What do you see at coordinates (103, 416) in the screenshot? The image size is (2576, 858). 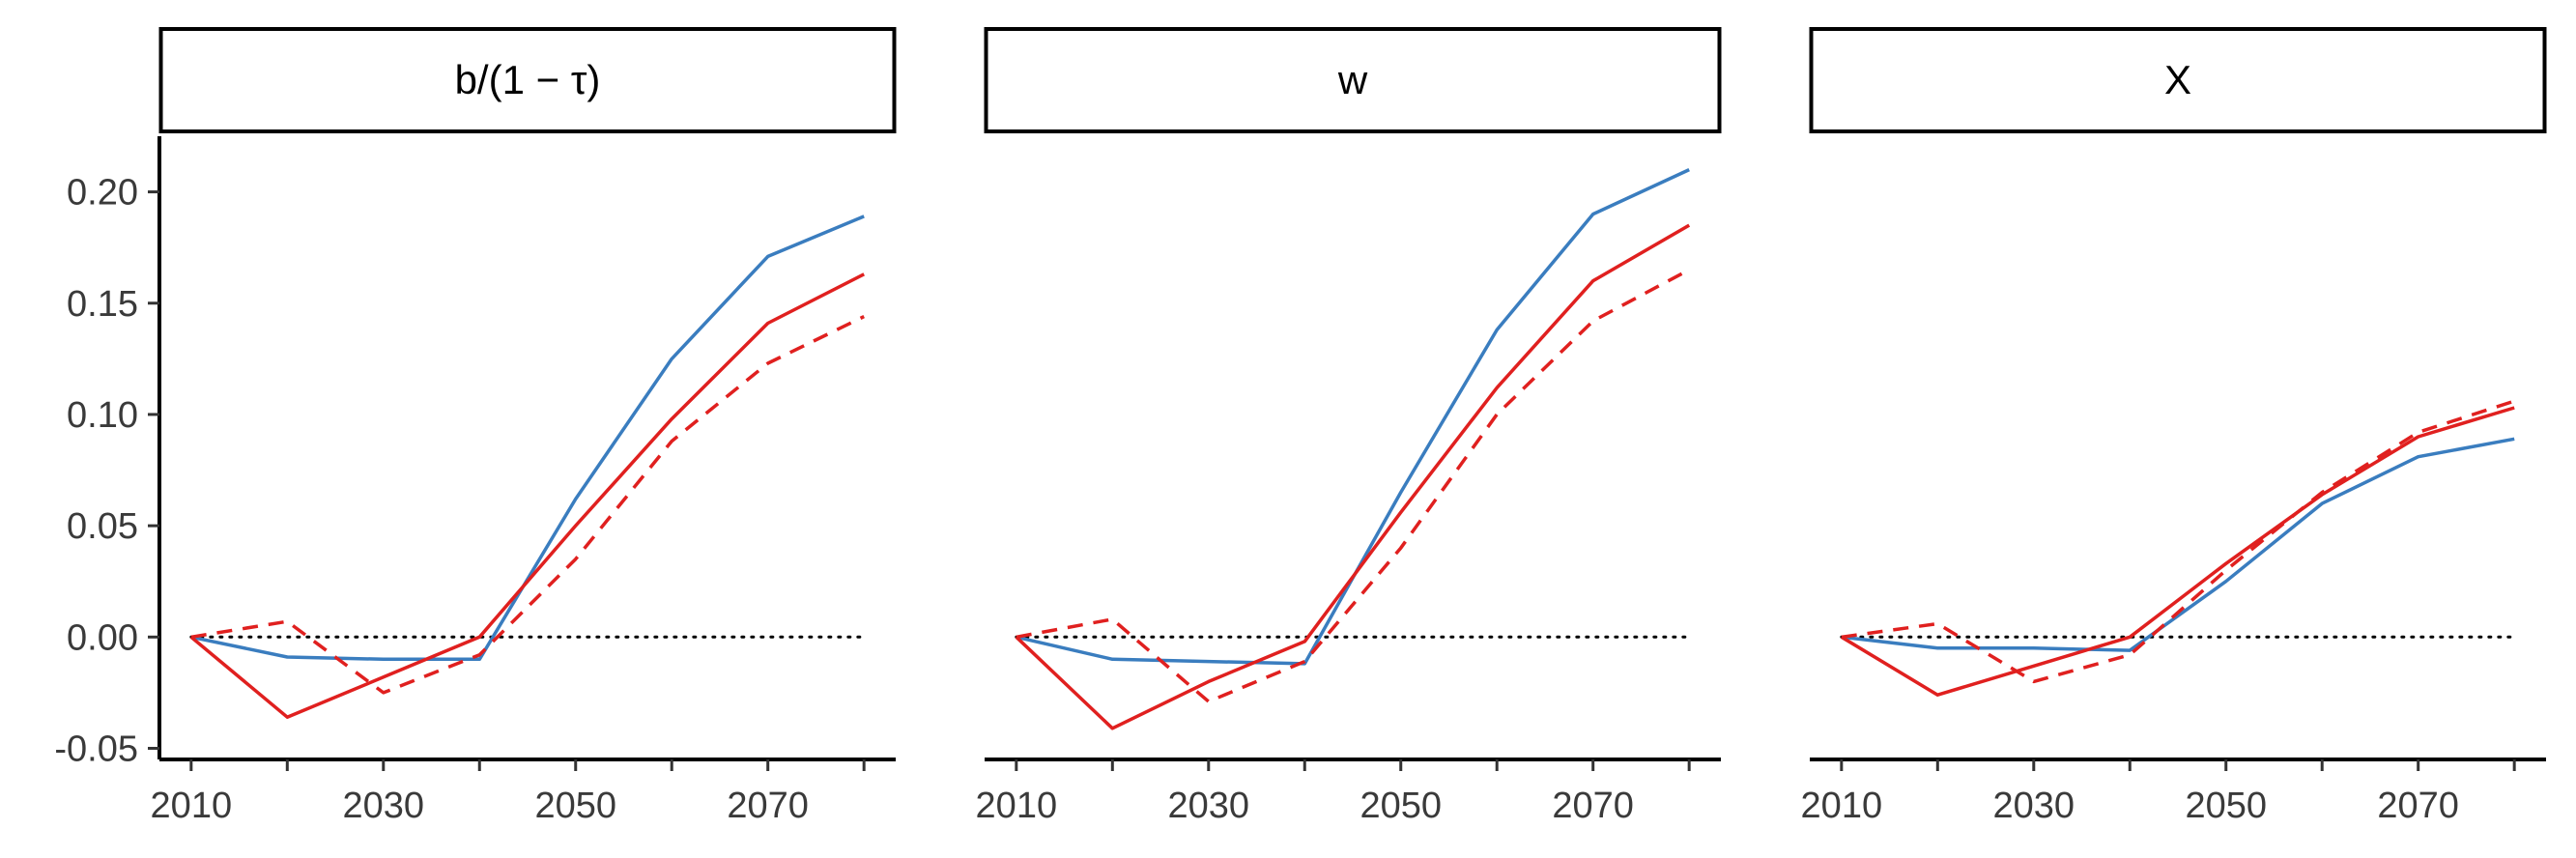 I see `y-tick-label: 0.10` at bounding box center [103, 416].